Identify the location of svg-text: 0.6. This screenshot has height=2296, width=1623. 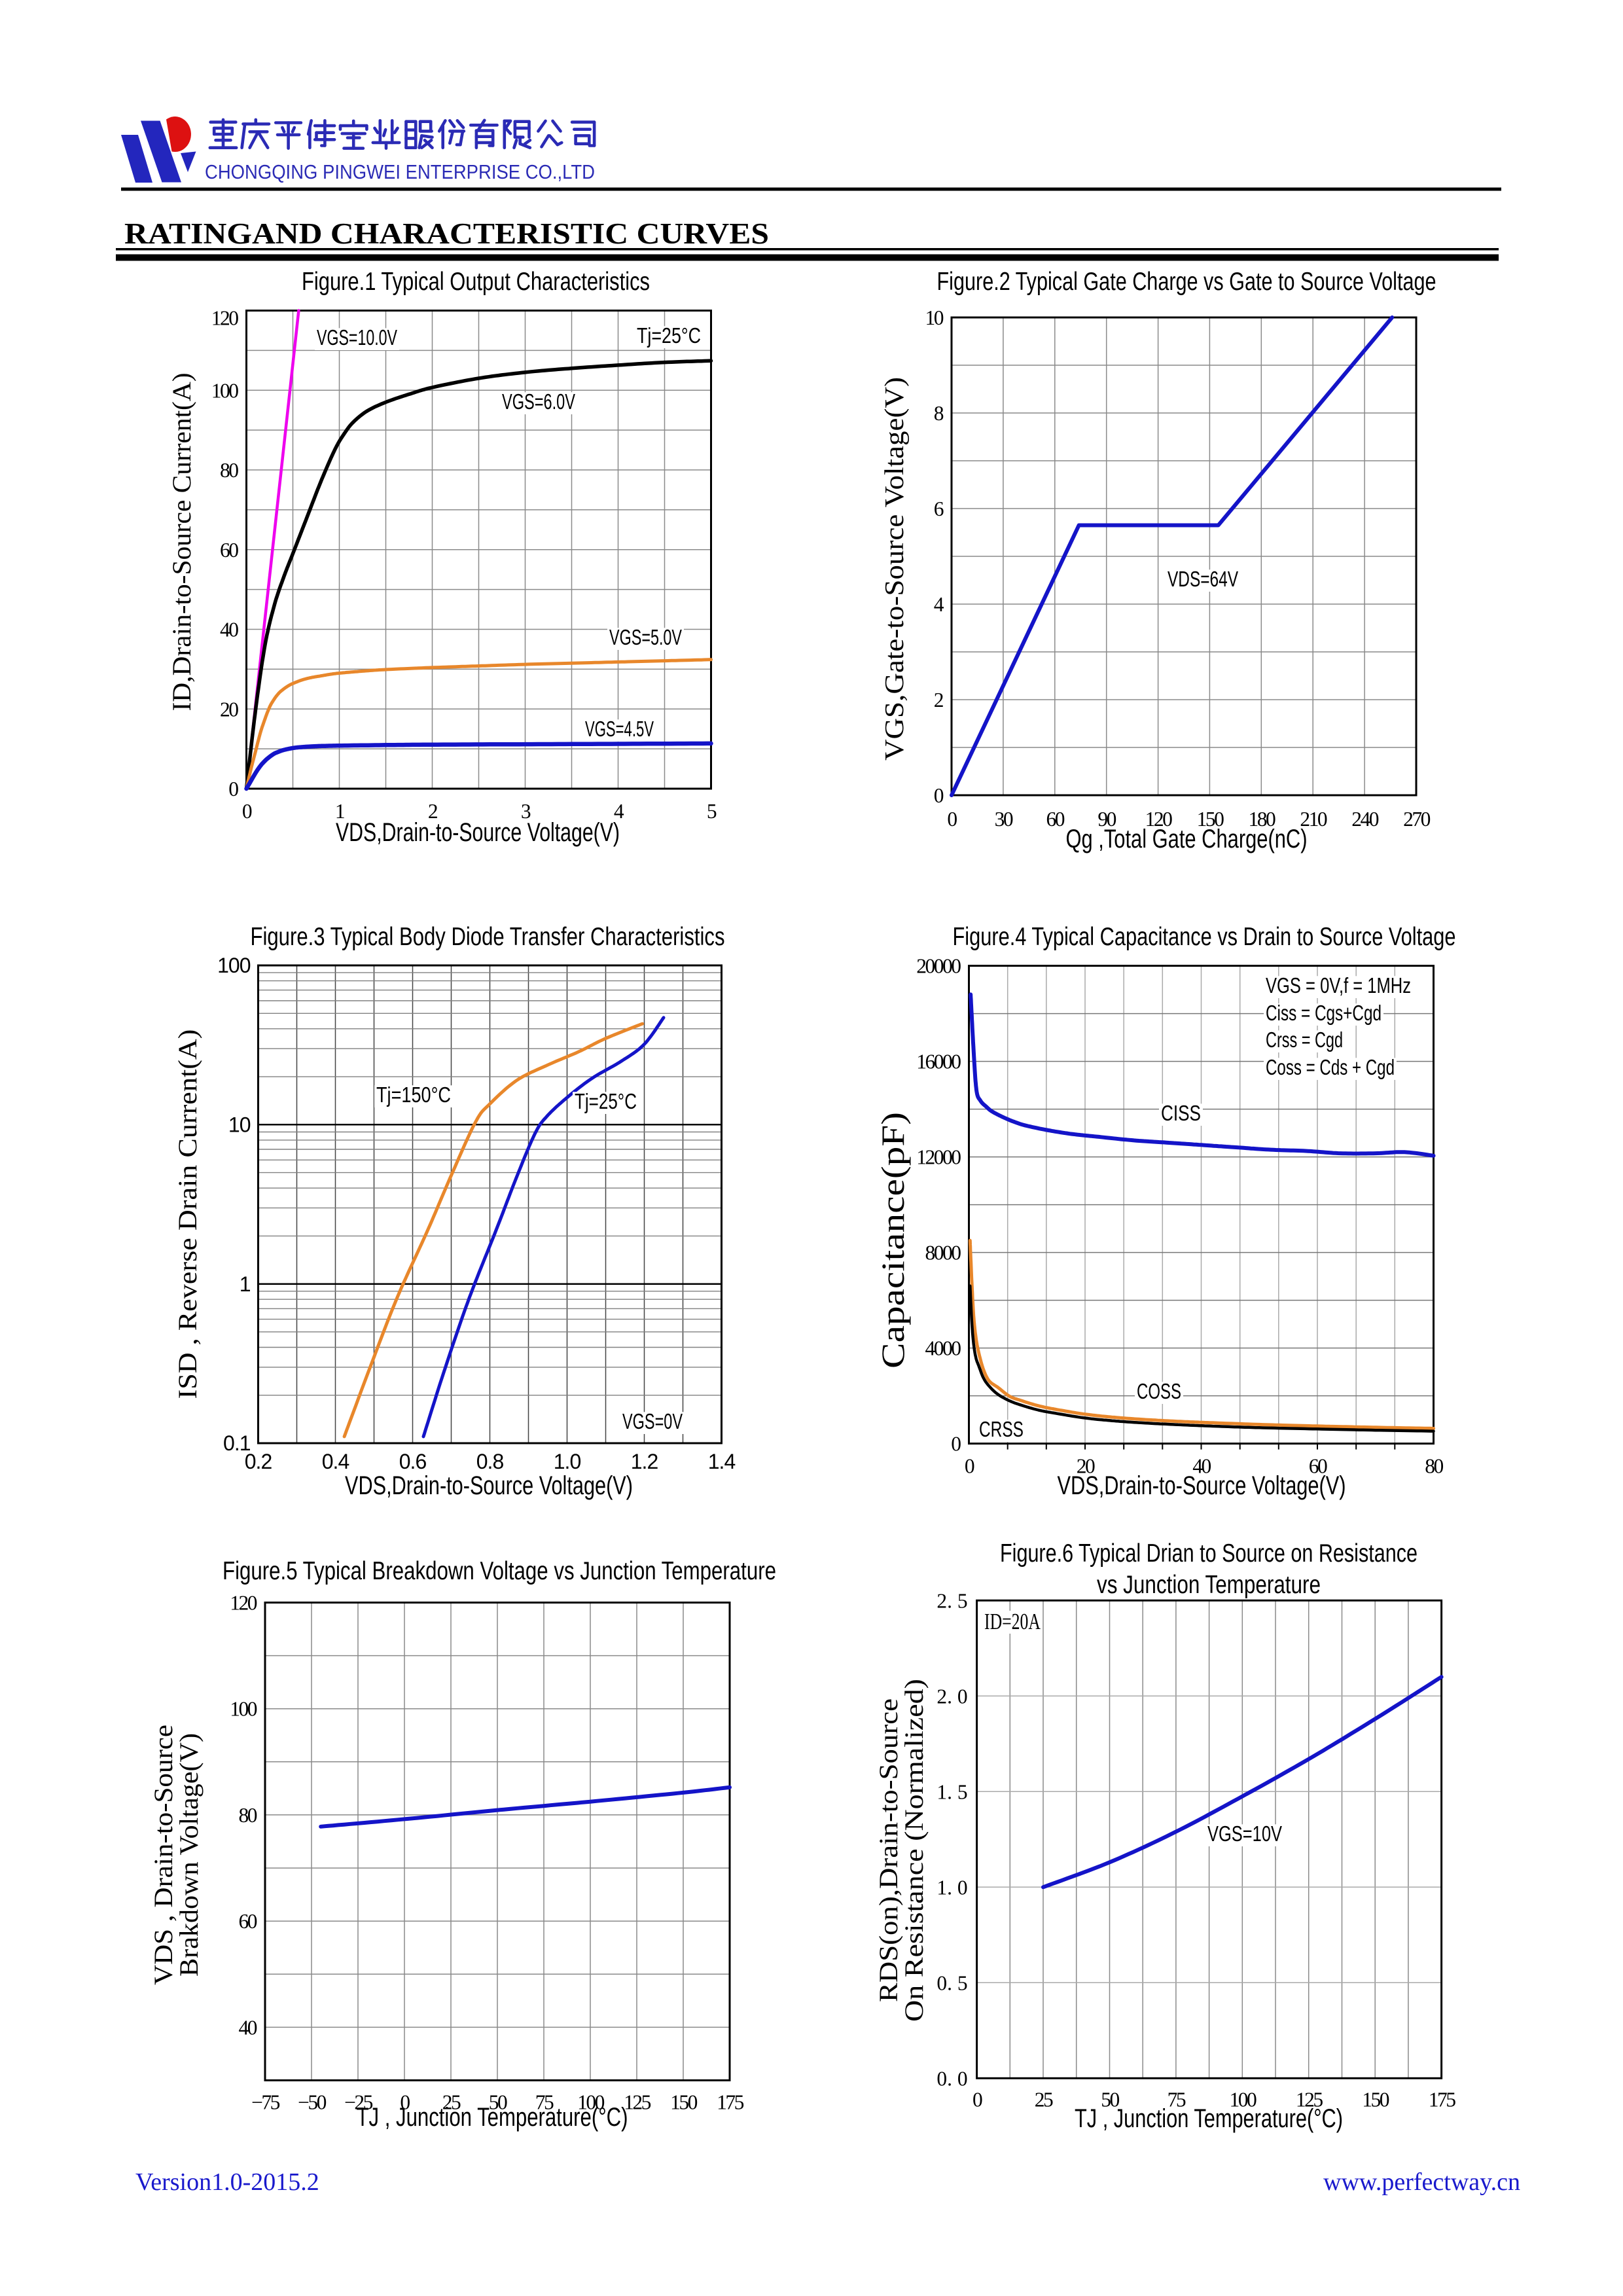
(413, 1461).